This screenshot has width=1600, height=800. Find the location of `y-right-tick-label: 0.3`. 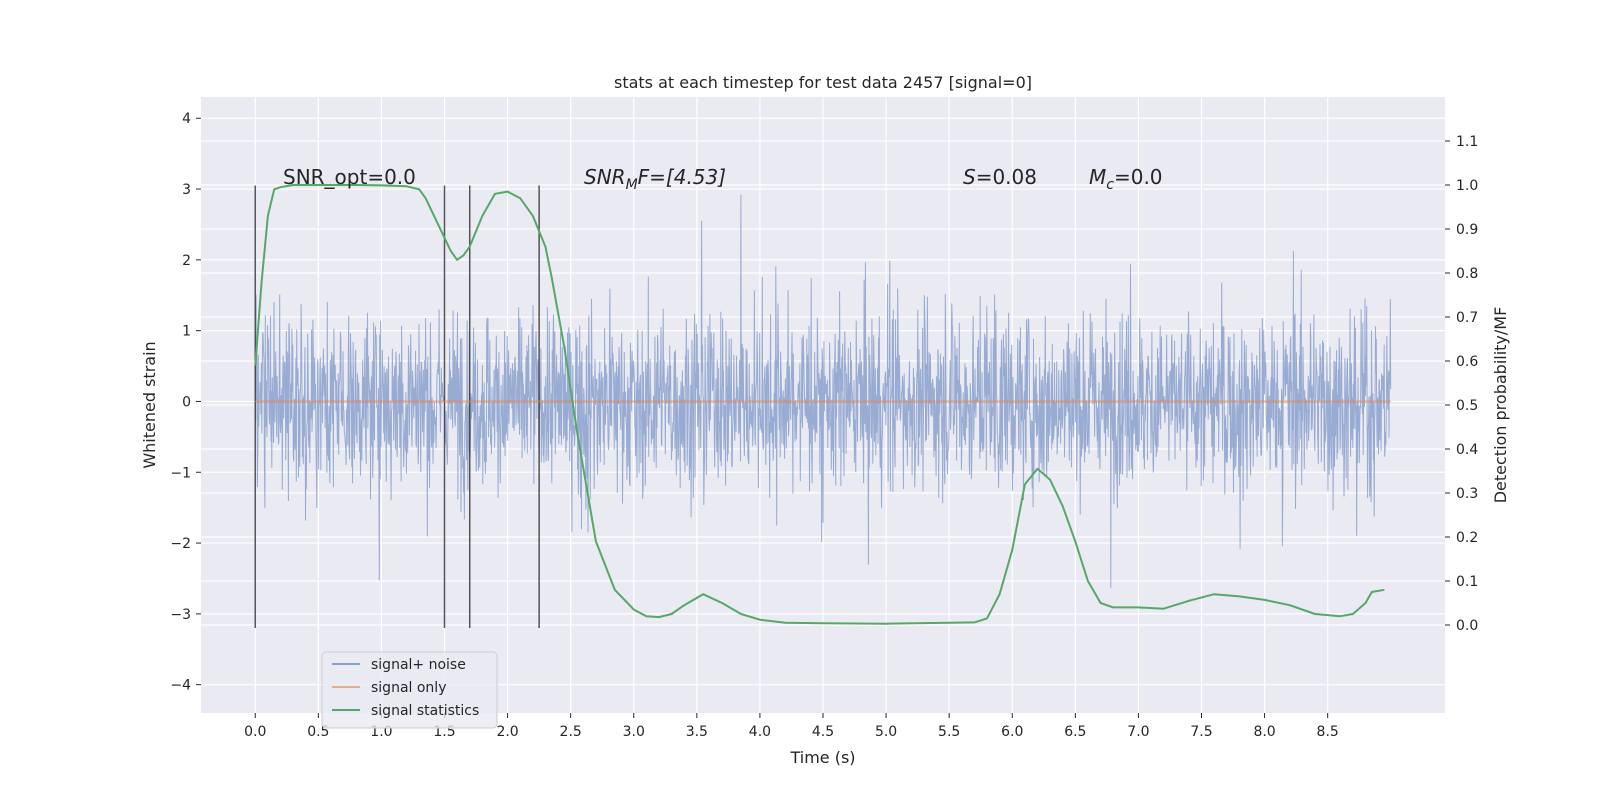

y-right-tick-label: 0.3 is located at coordinates (1467, 494).